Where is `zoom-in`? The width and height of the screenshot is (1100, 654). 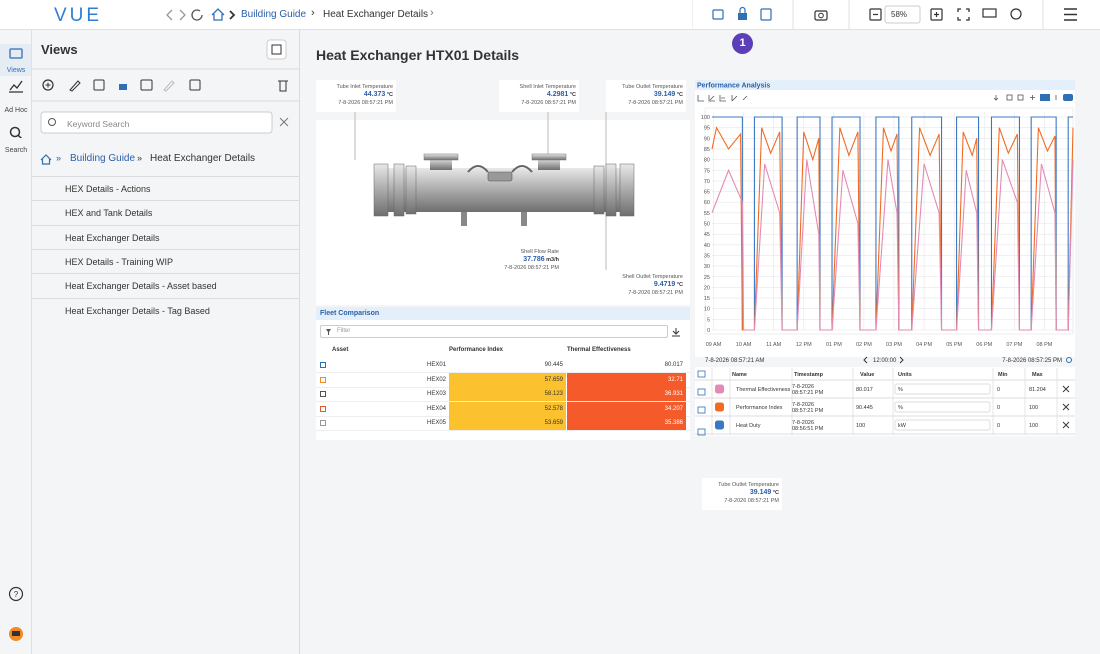 zoom-in is located at coordinates (936, 14).